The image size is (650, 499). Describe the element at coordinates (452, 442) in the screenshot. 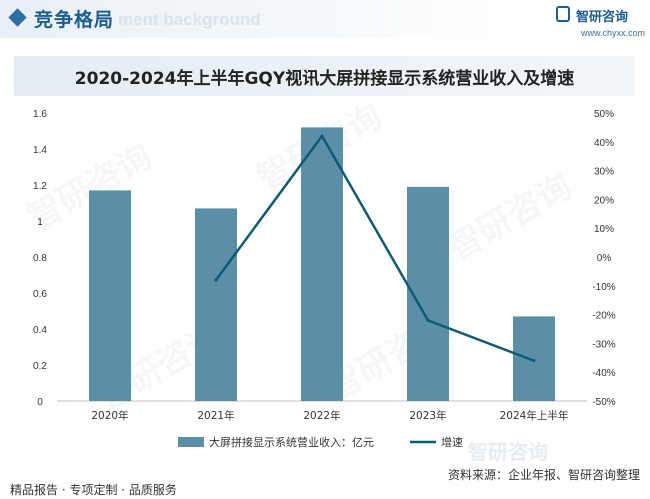

I see `legend-label-growth: 增速` at that location.